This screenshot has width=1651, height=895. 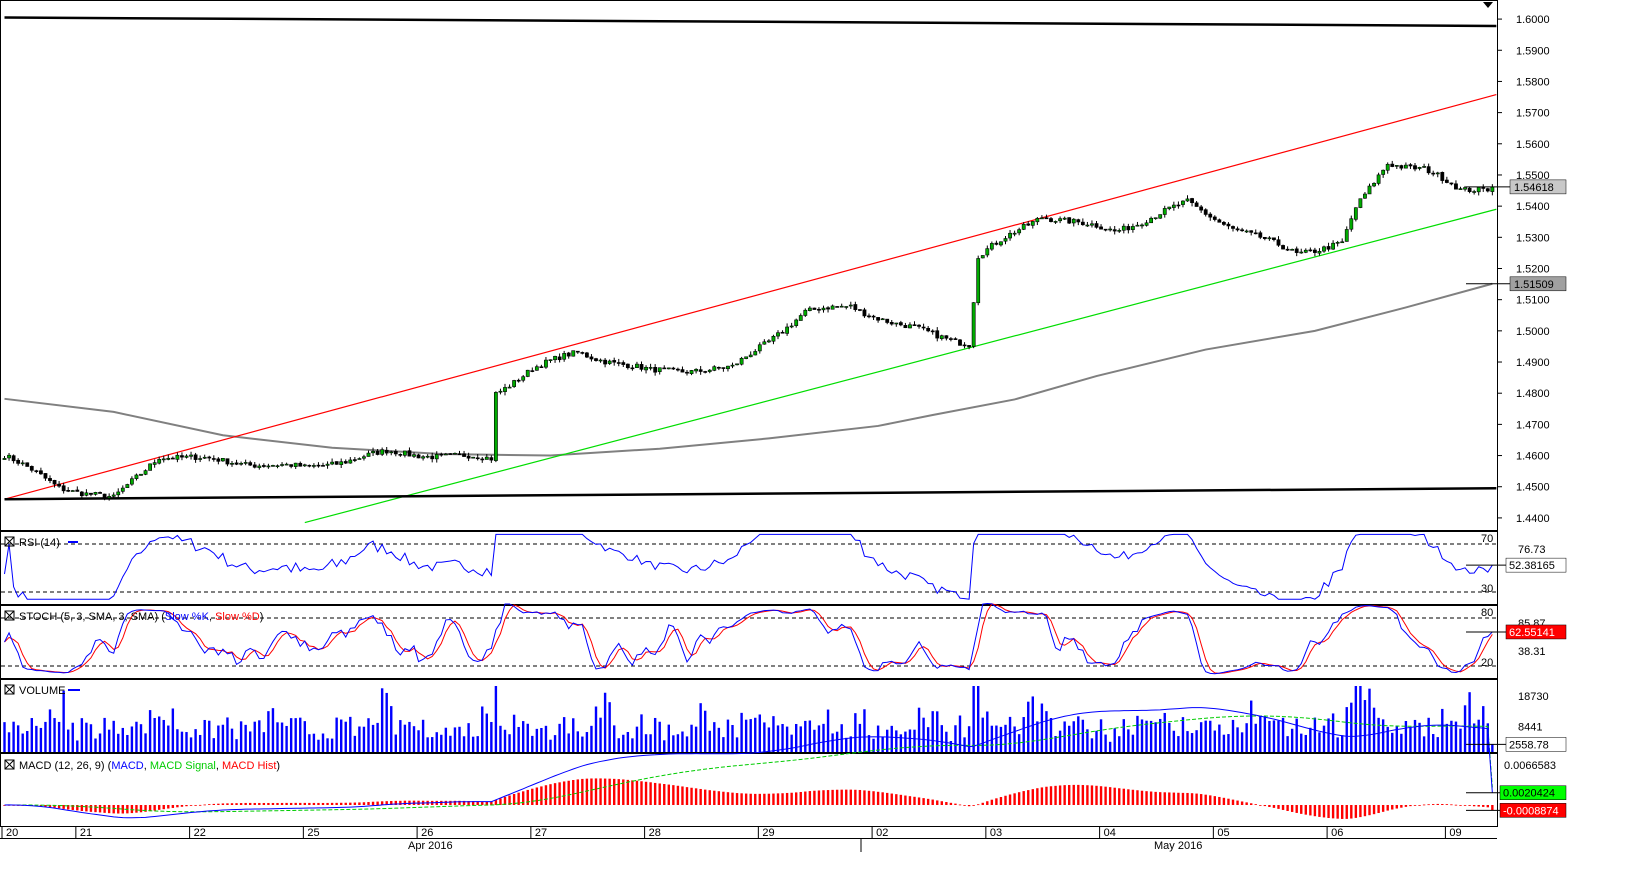 What do you see at coordinates (1531, 811) in the screenshot?
I see `macd-hist-value-label-text: -0.0008874` at bounding box center [1531, 811].